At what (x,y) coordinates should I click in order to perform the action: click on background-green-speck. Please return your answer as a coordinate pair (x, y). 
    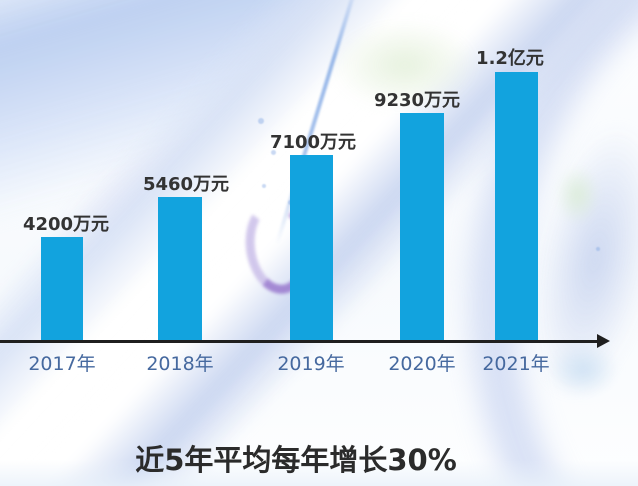
    Looking at the image, I should click on (577, 195).